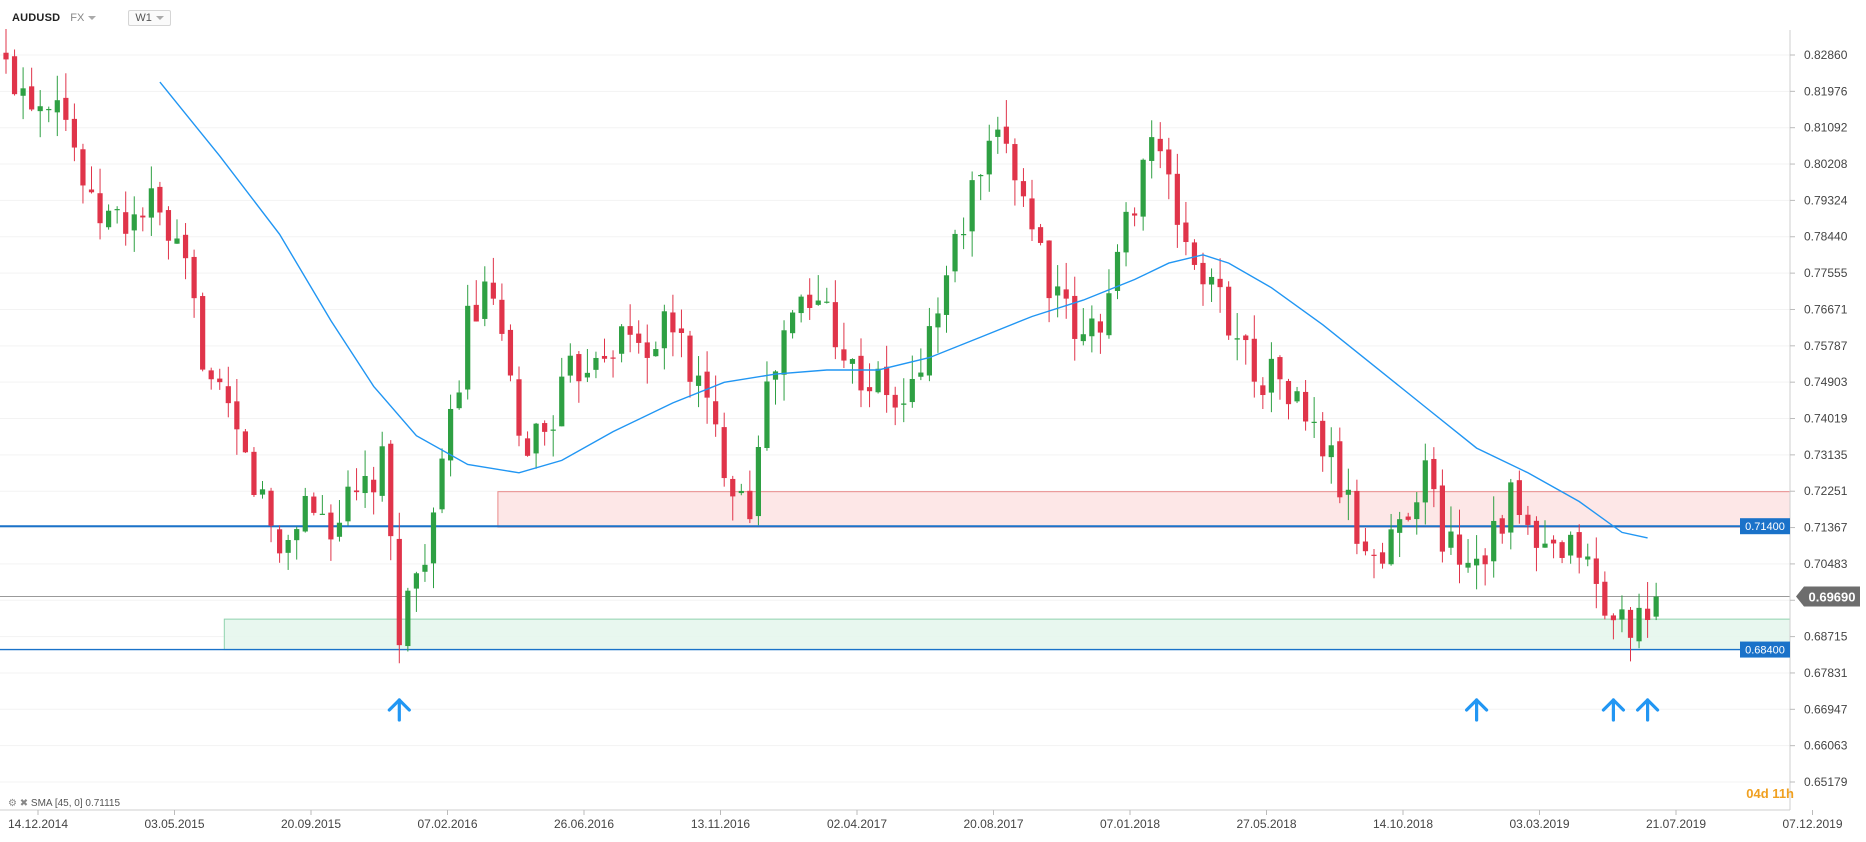 The width and height of the screenshot is (1866, 842). What do you see at coordinates (1539, 824) in the screenshot?
I see `x-tick-label: 03.03.2019` at bounding box center [1539, 824].